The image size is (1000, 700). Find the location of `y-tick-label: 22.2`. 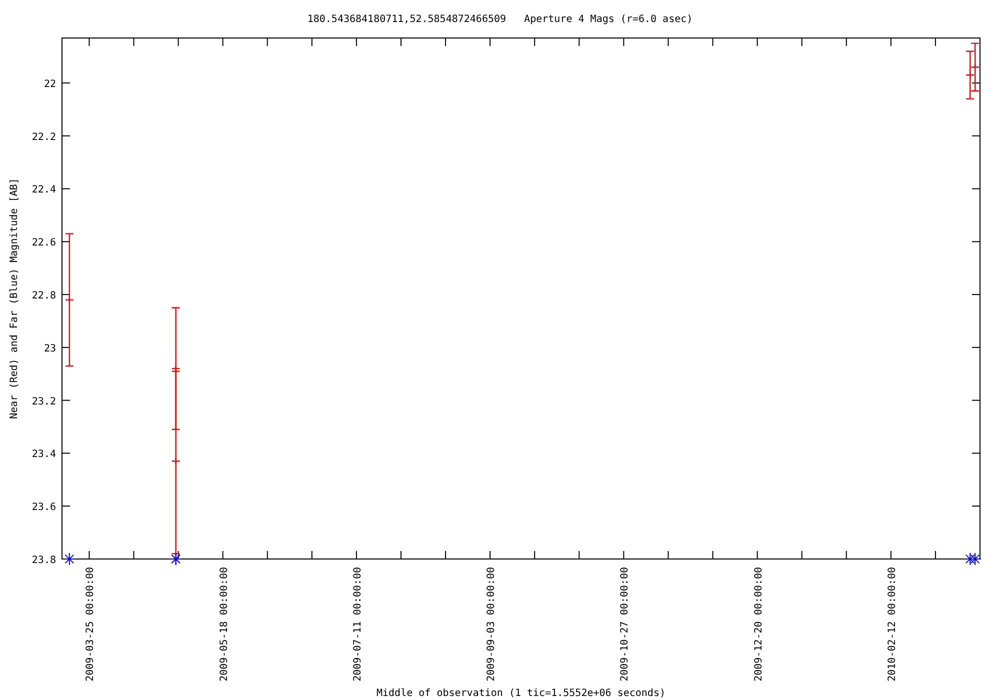

y-tick-label: 22.2 is located at coordinates (44, 137).